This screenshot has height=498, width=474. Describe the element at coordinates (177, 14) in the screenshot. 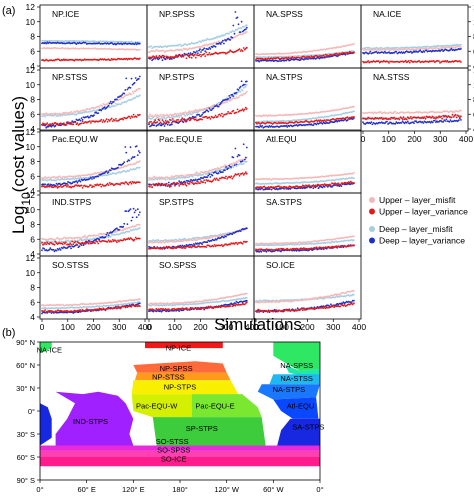

I see `panel-title: NP.SPSS` at that location.